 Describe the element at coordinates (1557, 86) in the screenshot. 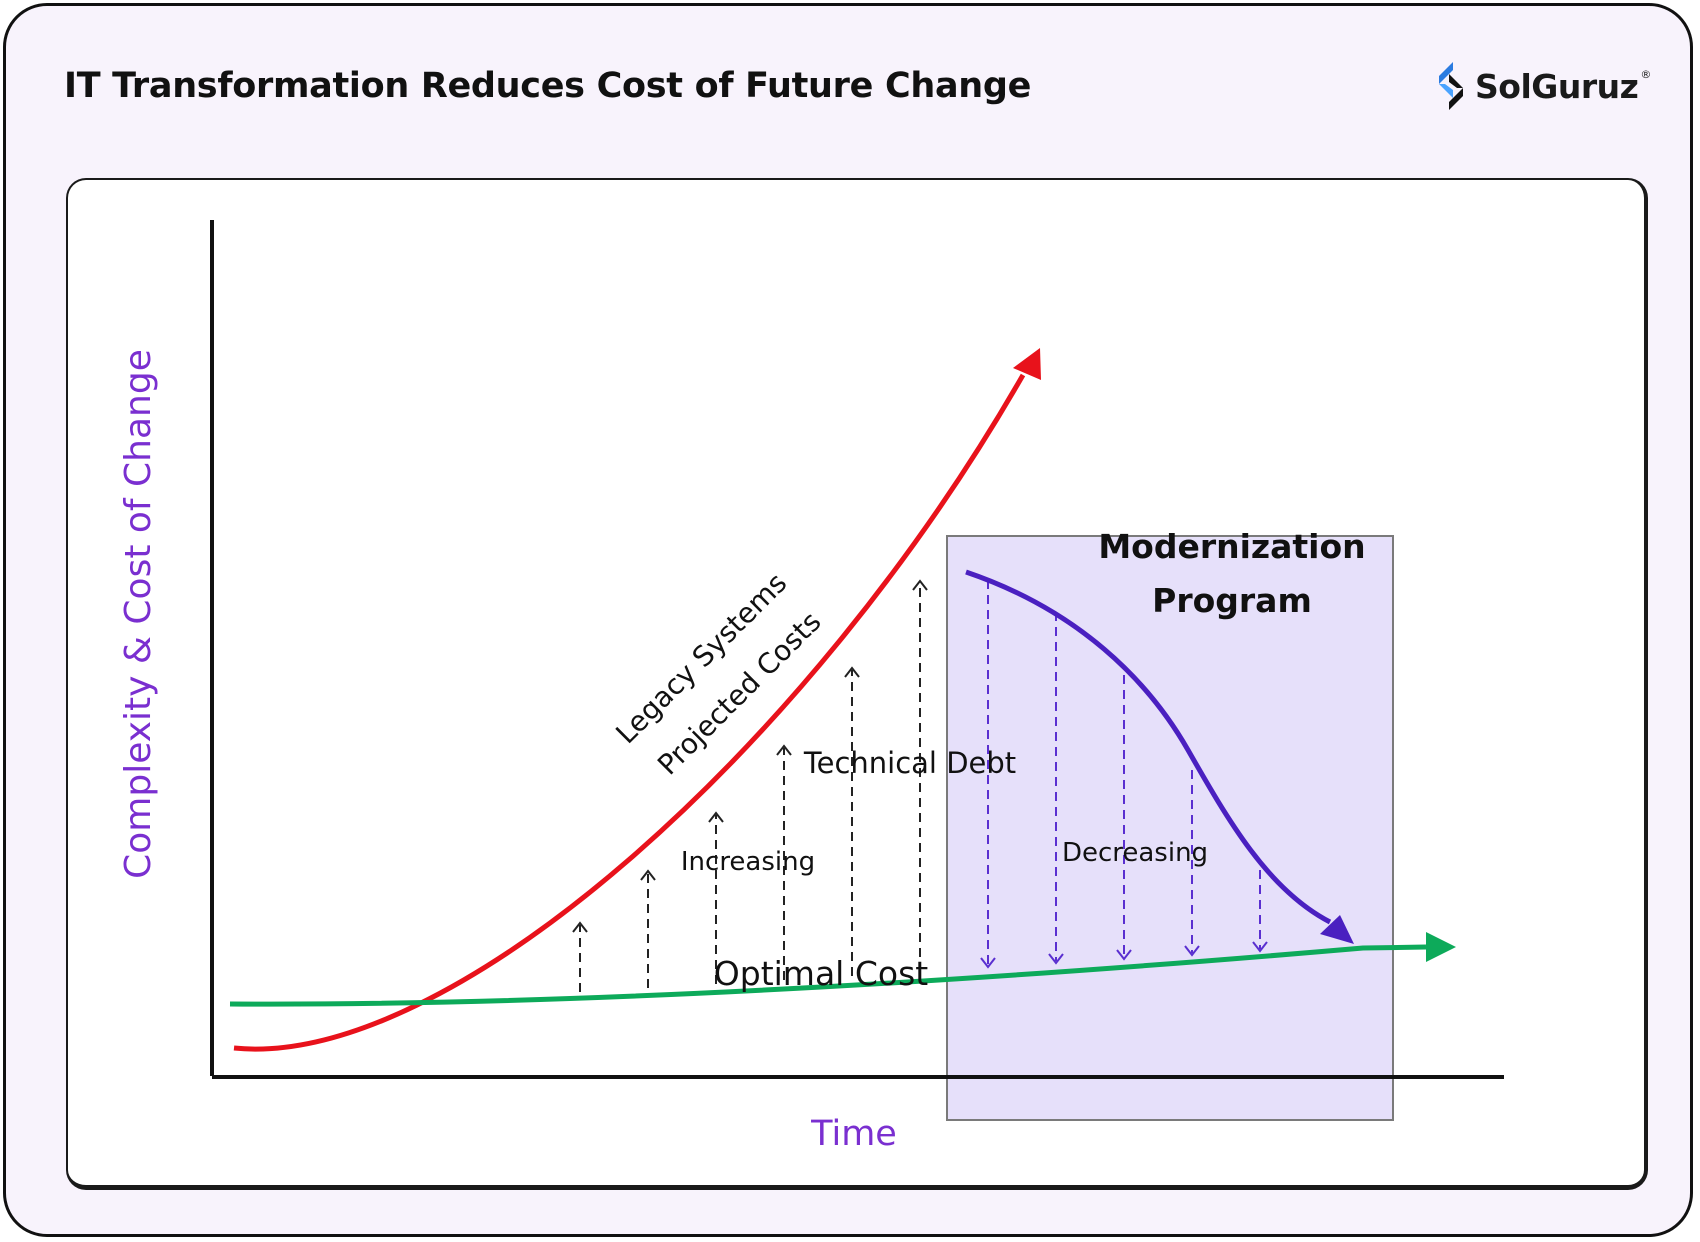

I see `brand-name: SolGuruz` at that location.